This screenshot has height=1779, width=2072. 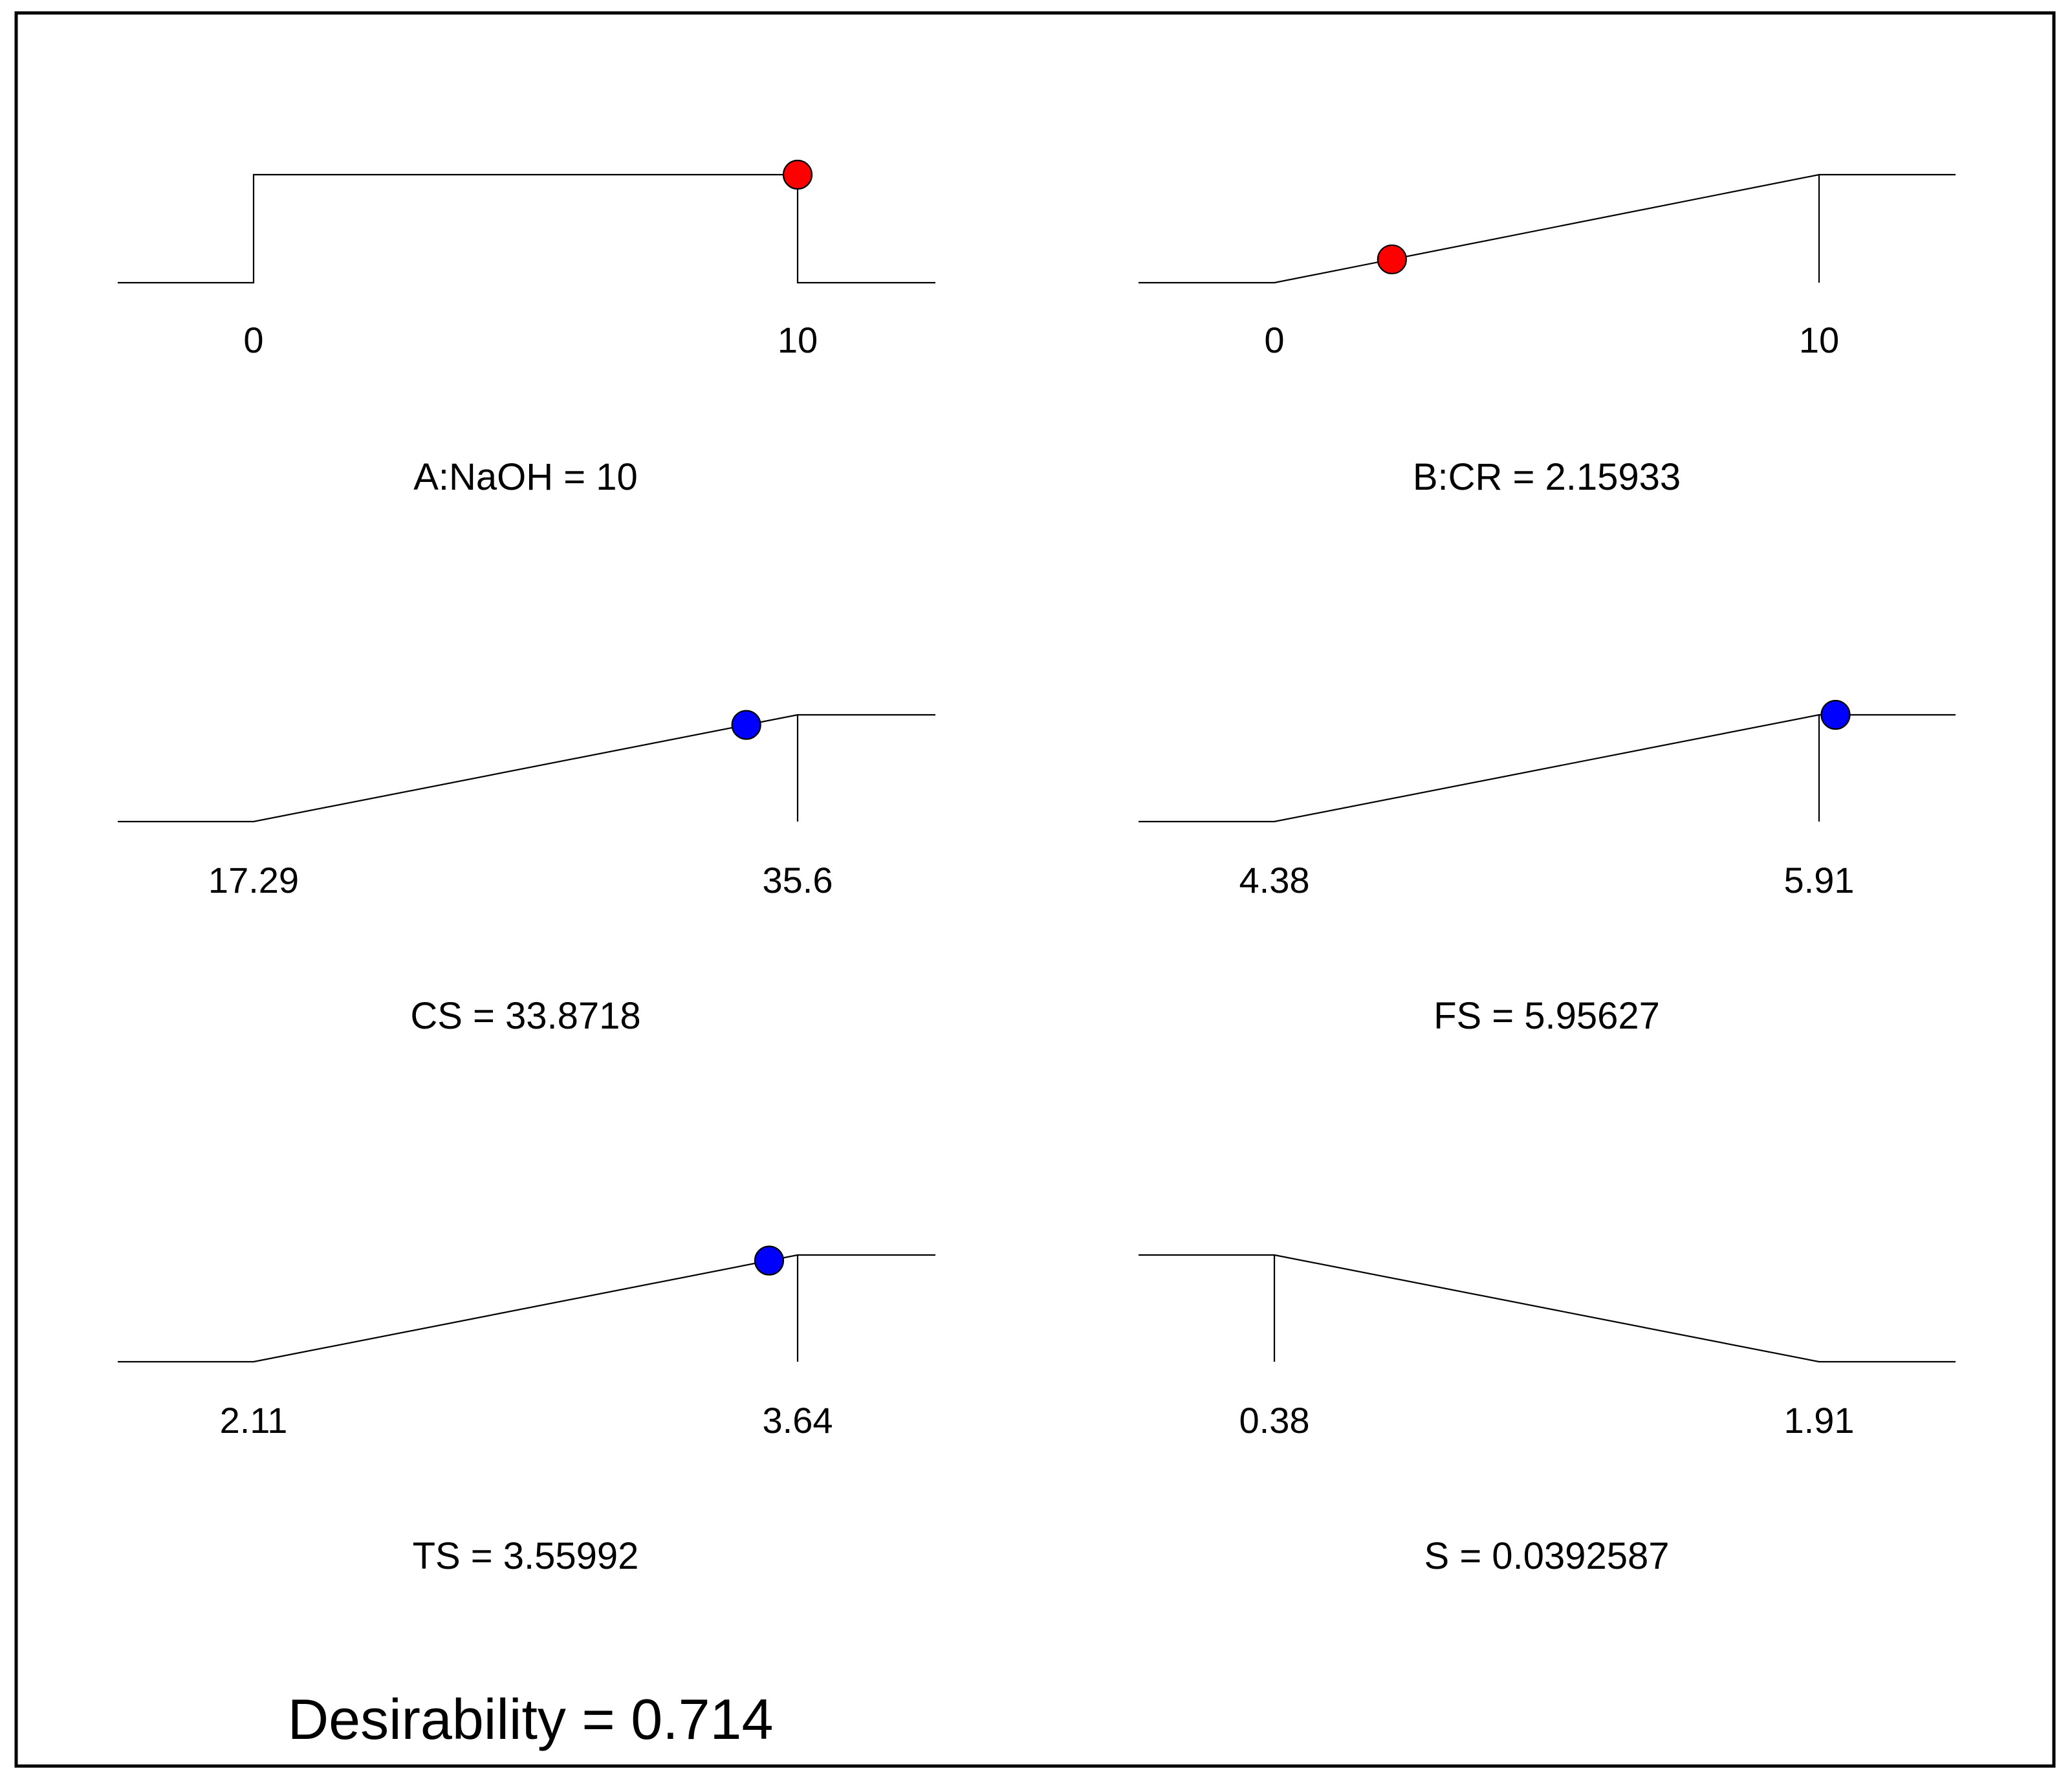 What do you see at coordinates (1547, 335) in the screenshot?
I see `panel-b-cr: 0 10 B:CR = 2.15933` at bounding box center [1547, 335].